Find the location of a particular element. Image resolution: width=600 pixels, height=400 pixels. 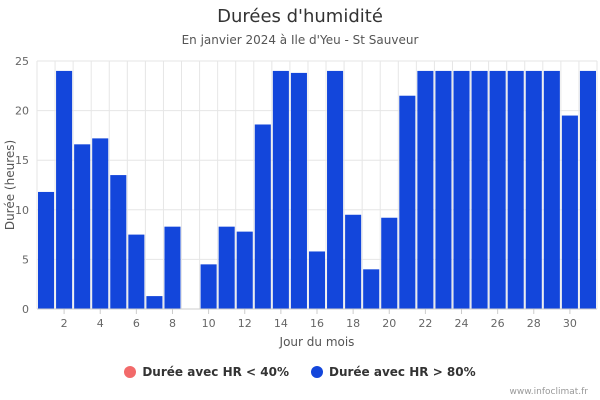

y-tick-label: 25 is located at coordinates (22, 61).